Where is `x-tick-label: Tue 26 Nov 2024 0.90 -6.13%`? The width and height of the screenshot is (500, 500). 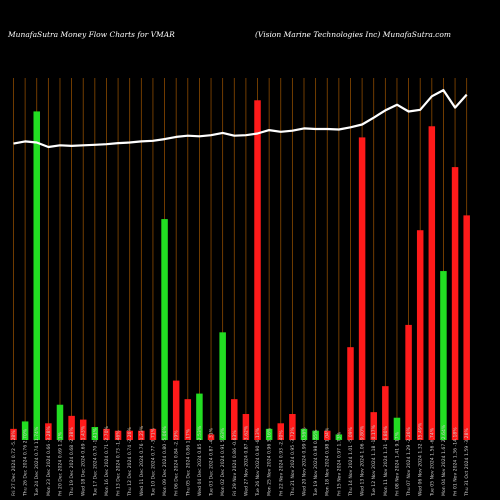
x-tick-label: Tue 26 Nov 2024 0.90 -6.13% is located at coordinates (258, 462).